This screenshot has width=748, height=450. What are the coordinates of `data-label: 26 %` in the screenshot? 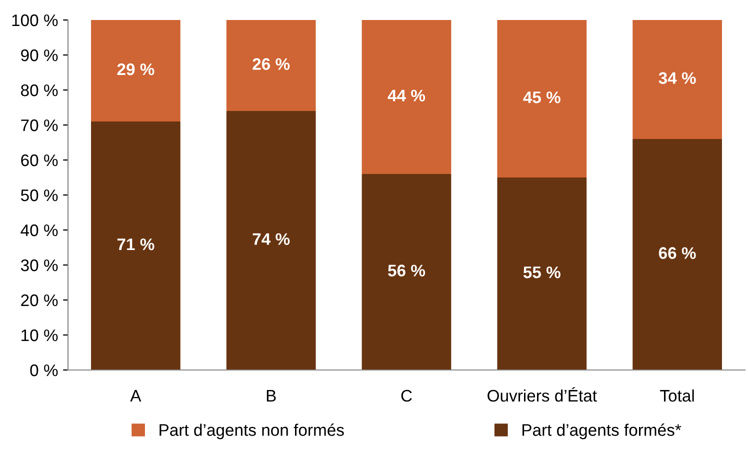 It's located at (271, 64).